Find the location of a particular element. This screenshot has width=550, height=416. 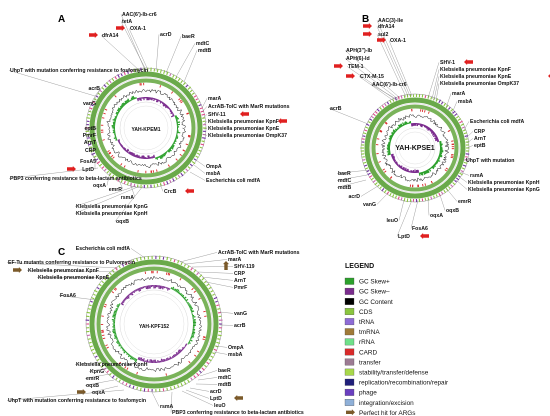

panel-c-gene-12: acrB is located at coordinates (232, 326).